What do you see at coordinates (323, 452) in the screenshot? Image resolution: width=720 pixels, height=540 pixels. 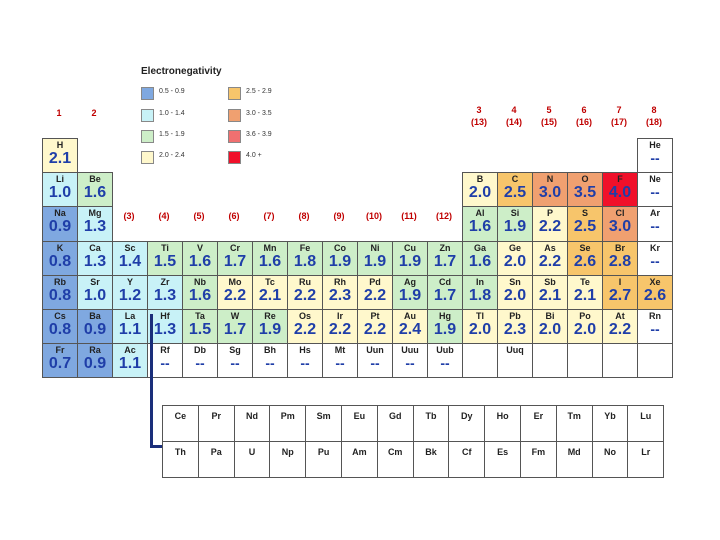 I see `element-symbol: Pu` at bounding box center [323, 452].